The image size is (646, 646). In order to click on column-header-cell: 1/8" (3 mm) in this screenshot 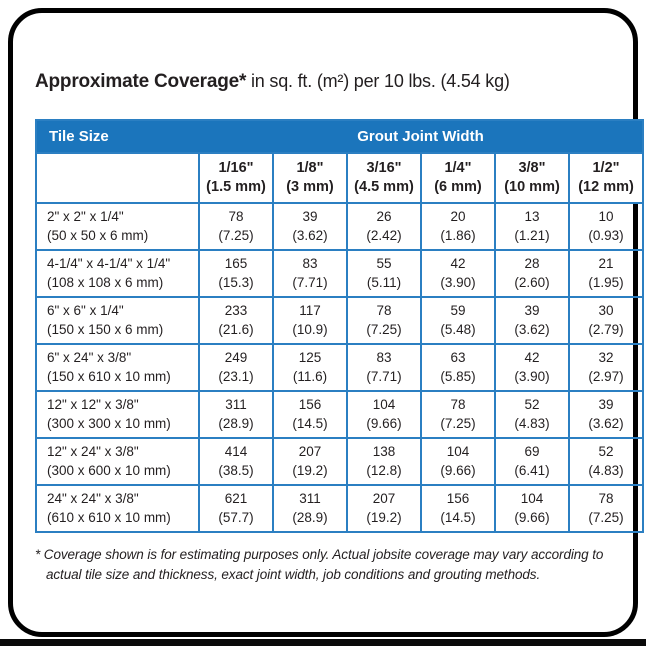, I will do `click(310, 178)`.